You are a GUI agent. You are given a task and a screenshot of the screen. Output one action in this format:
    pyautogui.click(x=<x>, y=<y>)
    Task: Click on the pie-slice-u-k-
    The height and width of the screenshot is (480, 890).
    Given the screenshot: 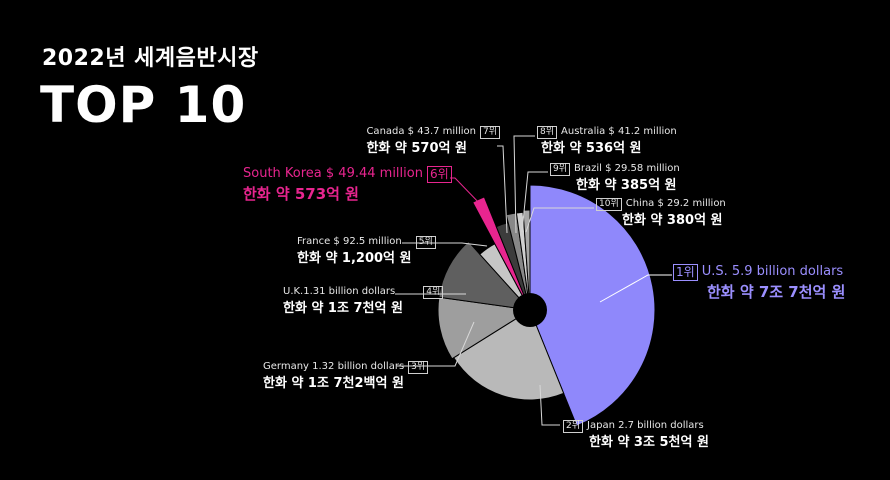 What is the action you would take?
    pyautogui.click(x=485, y=275)
    